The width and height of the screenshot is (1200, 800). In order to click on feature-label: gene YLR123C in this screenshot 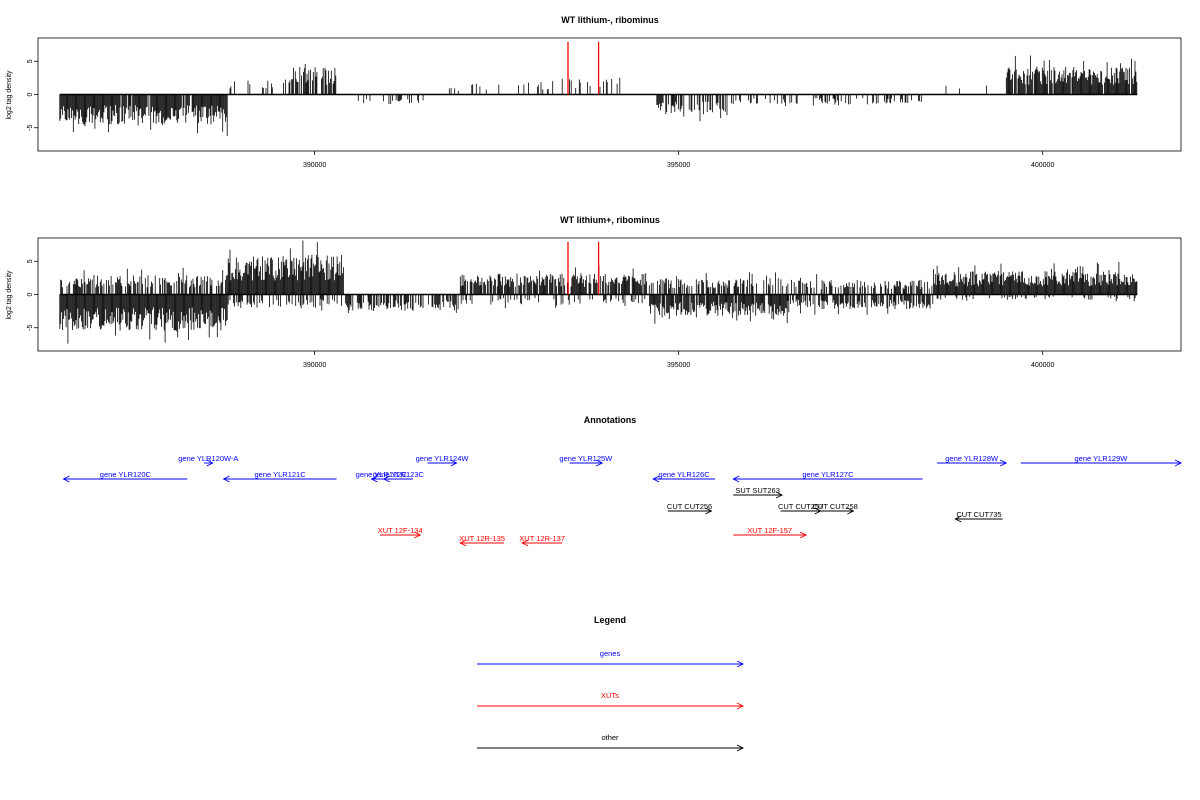, I will do `click(399, 474)`.